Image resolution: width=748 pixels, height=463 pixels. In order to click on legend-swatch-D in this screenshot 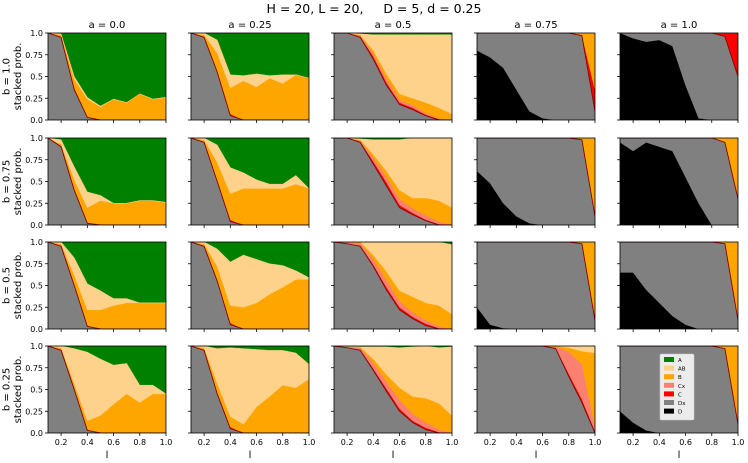, I will do `click(669, 411)`.